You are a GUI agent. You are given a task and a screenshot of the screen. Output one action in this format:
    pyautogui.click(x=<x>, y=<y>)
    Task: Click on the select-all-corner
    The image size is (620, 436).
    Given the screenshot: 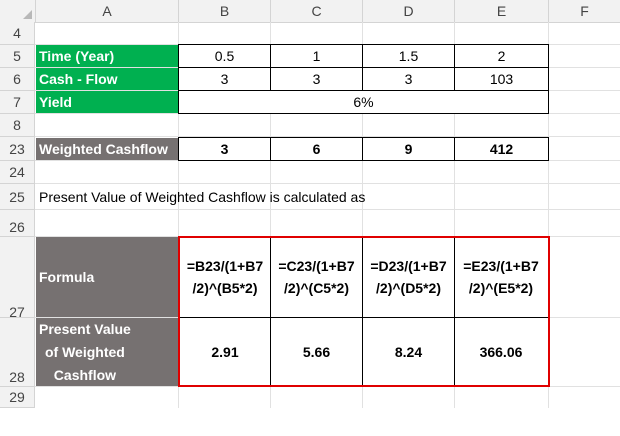 What is the action you would take?
    pyautogui.click(x=18, y=11)
    